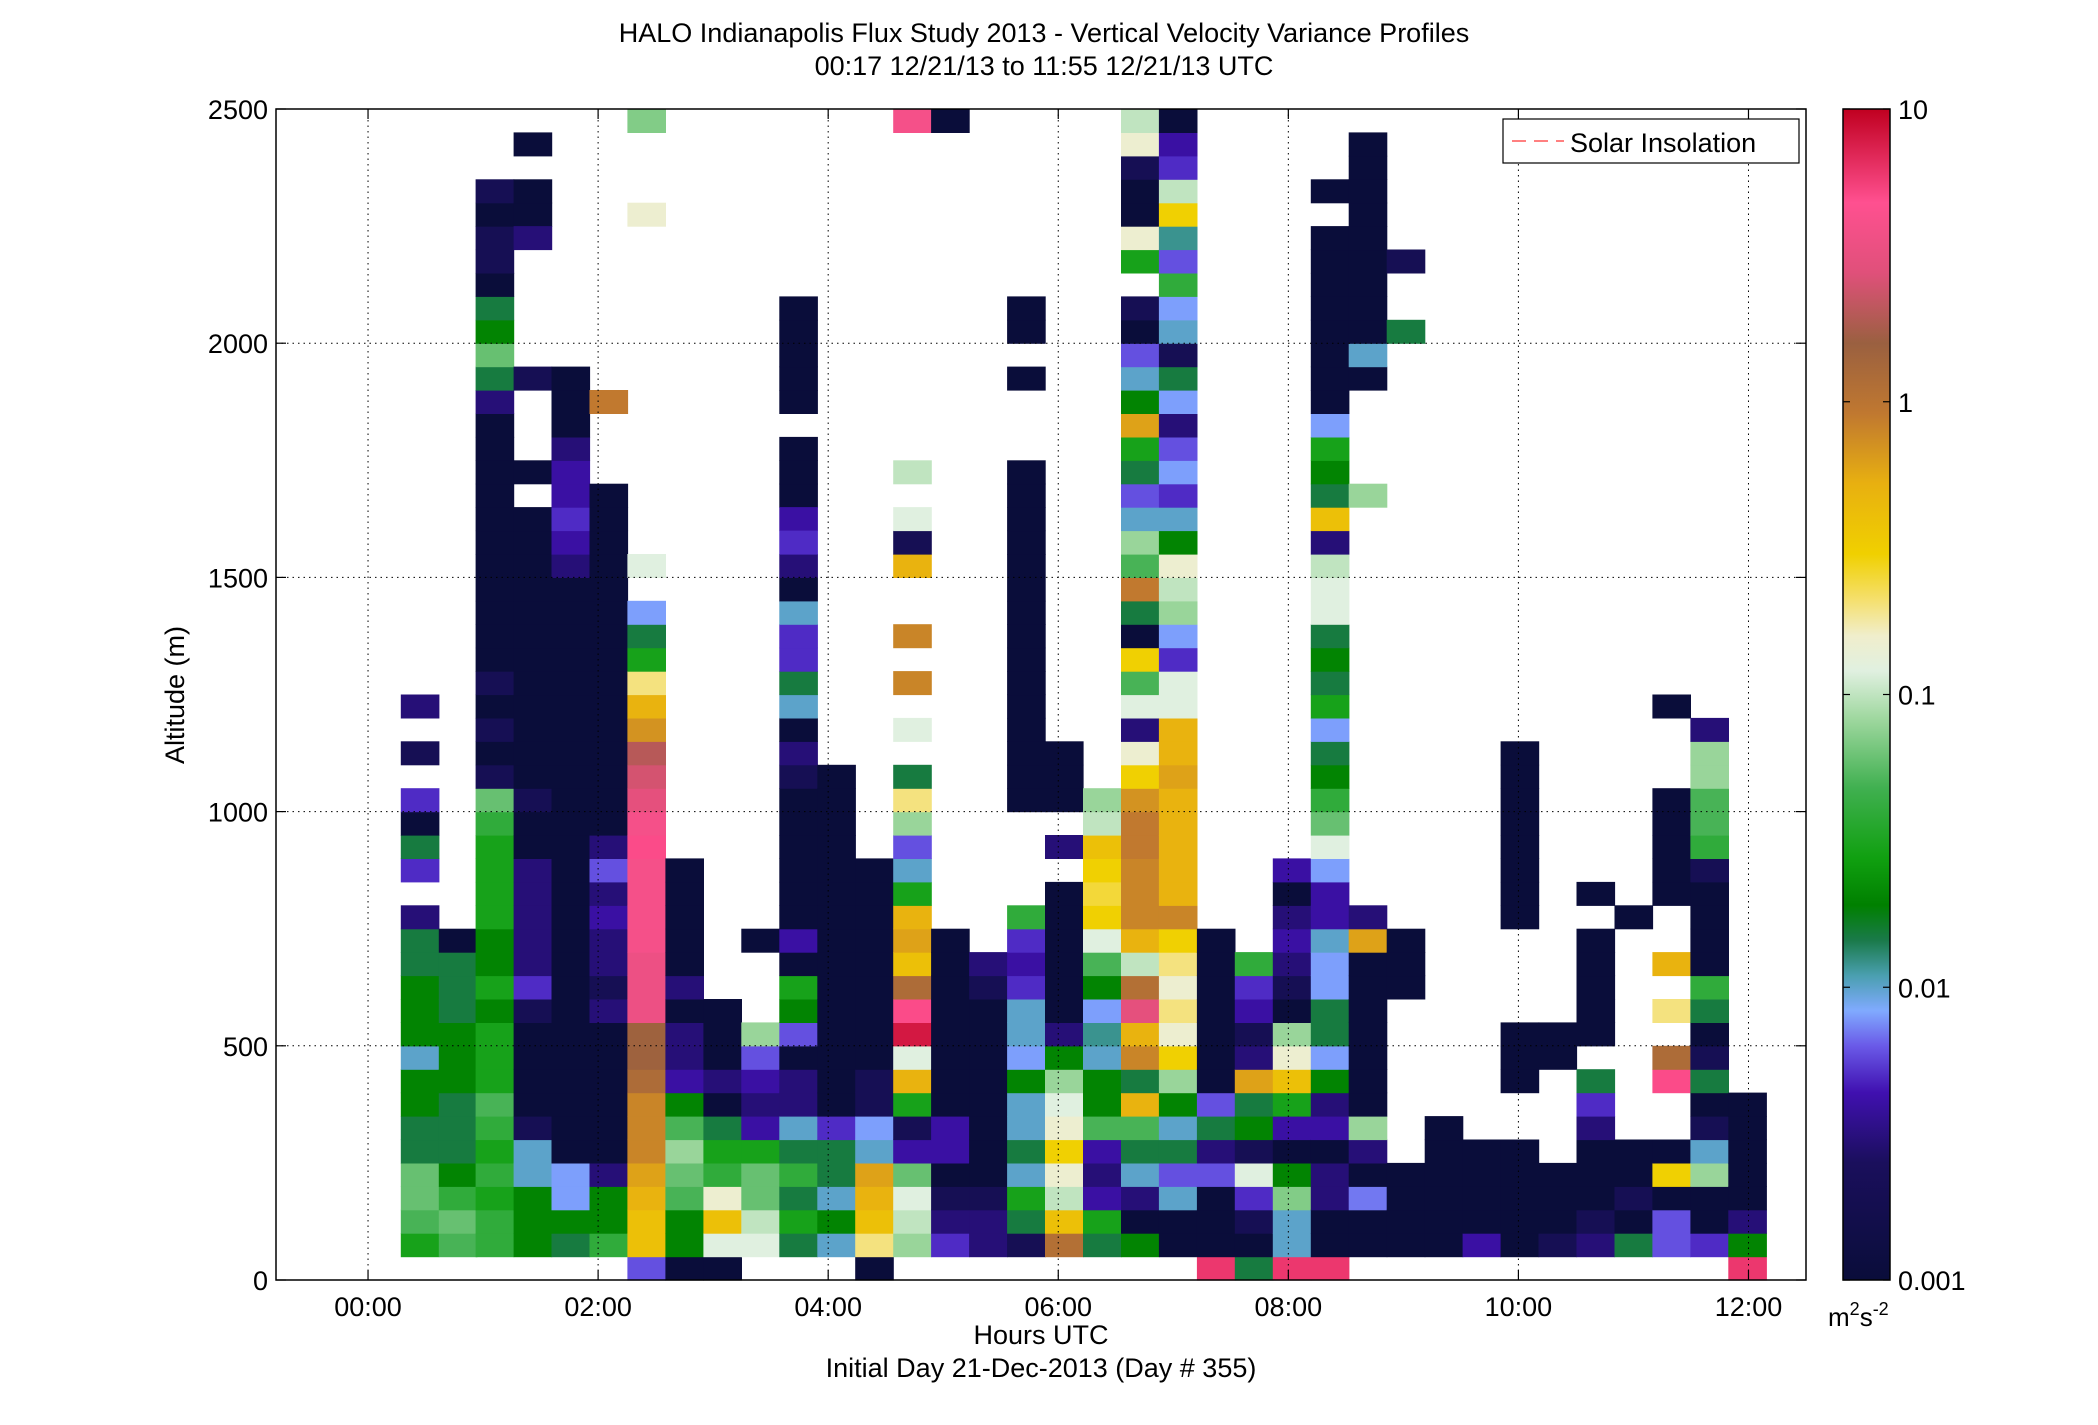  What do you see at coordinates (238, 578) in the screenshot?
I see `y-tick-label: 1500` at bounding box center [238, 578].